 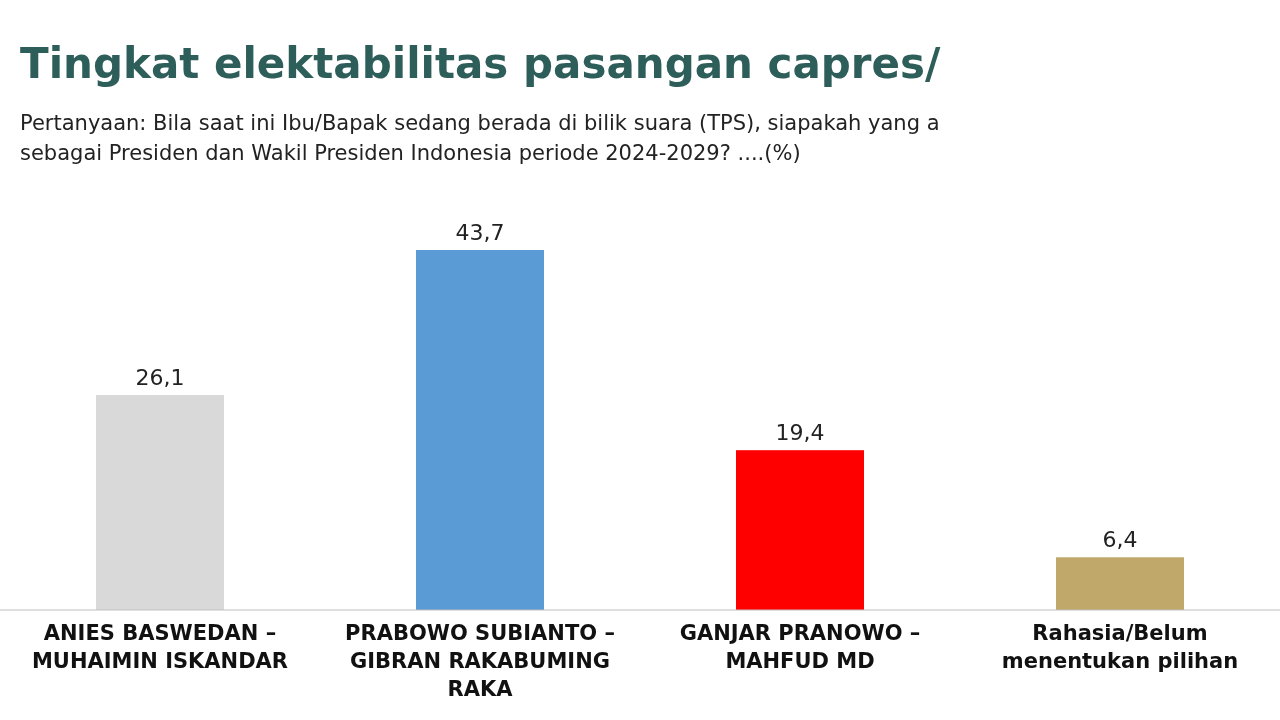 What do you see at coordinates (160, 377) in the screenshot?
I see `data-label: 26,1` at bounding box center [160, 377].